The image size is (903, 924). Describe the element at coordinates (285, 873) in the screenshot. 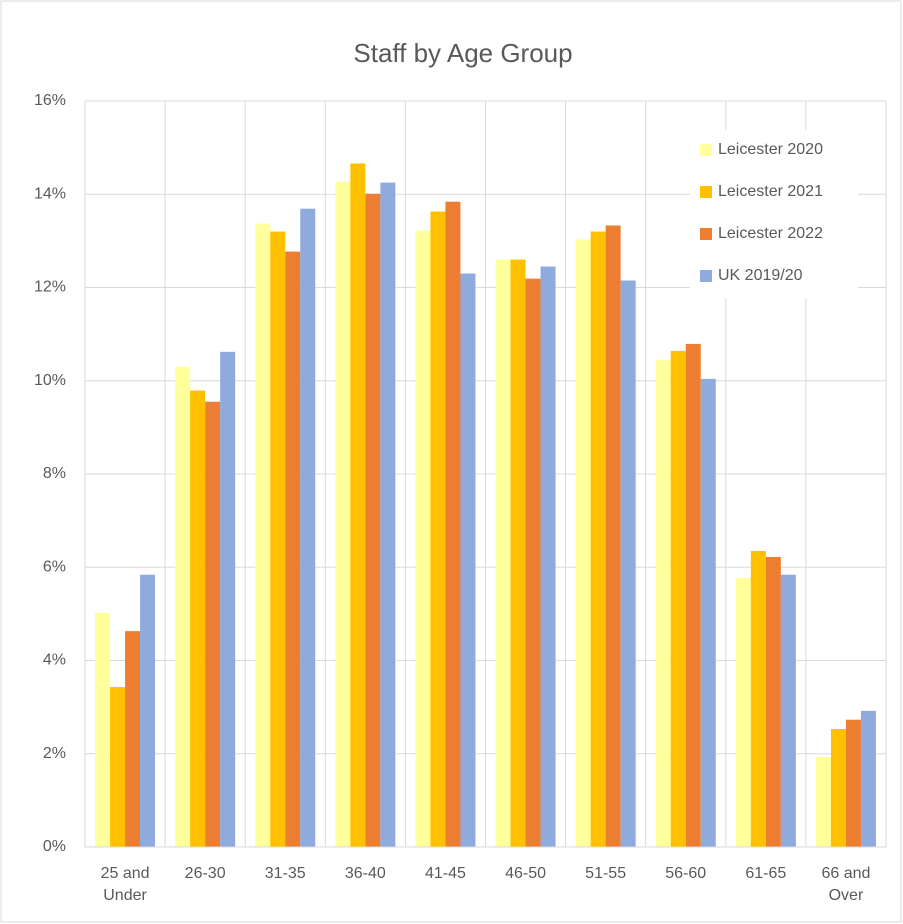

I see `x-tick-label: 31-35` at that location.